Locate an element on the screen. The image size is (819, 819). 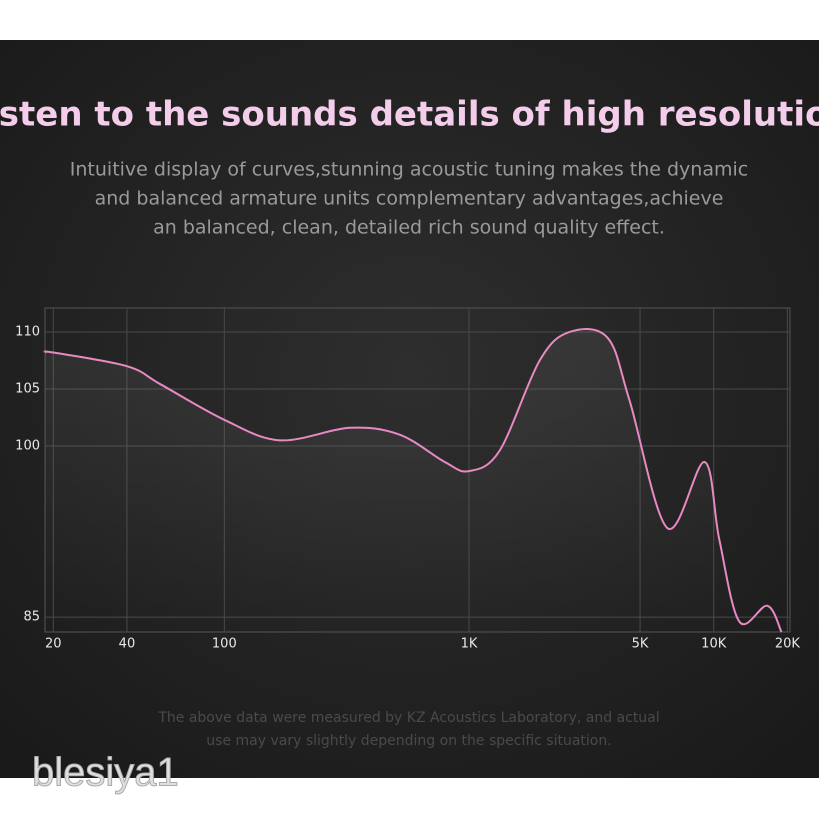
x-tick-label: 20 is located at coordinates (53, 644).